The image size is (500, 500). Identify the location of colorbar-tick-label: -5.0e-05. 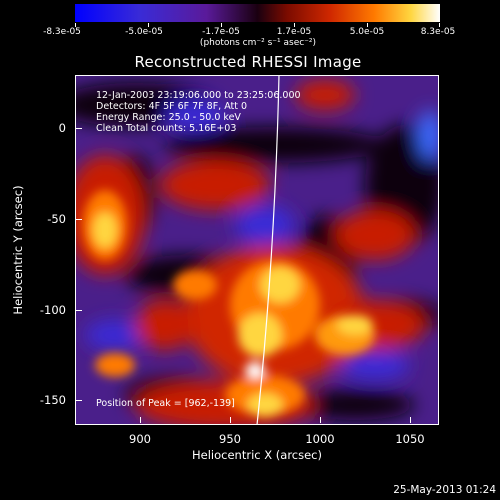
(144, 32).